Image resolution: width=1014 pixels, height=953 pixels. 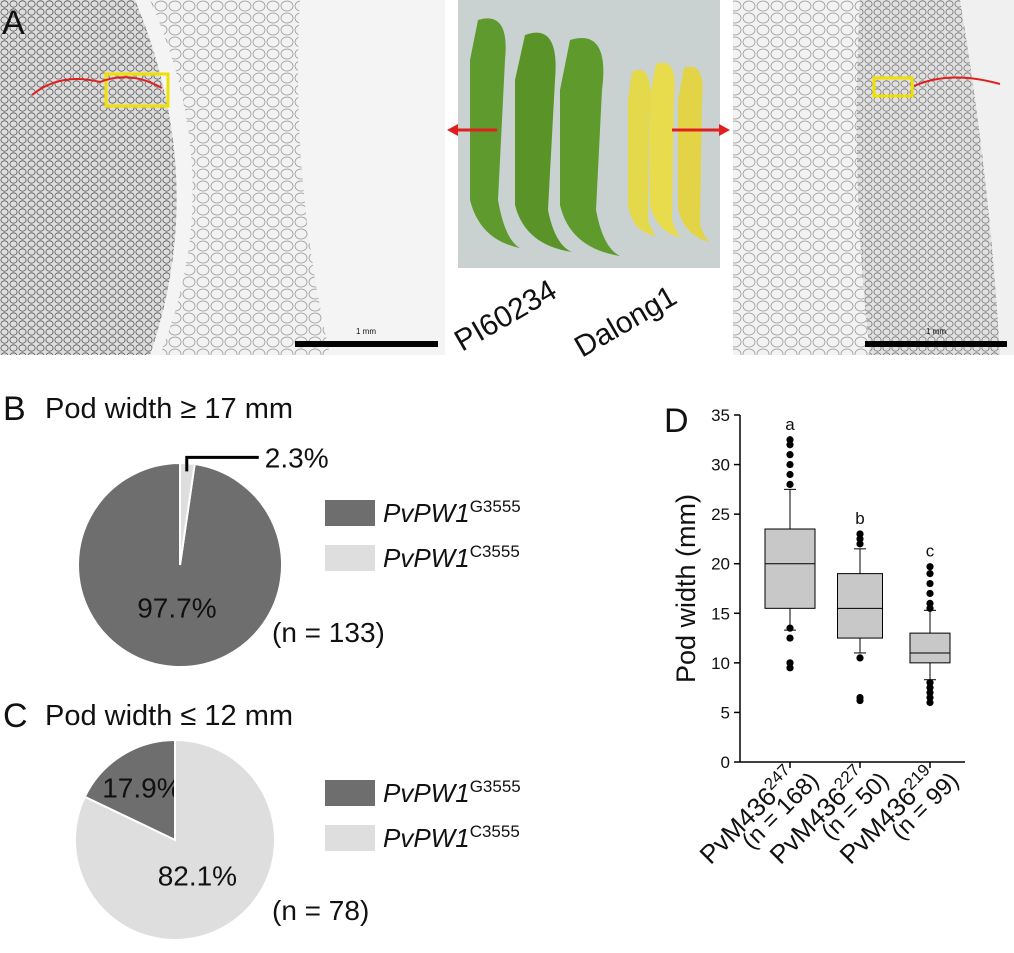 I want to click on sample-size: (n = 78), so click(x=320, y=910).